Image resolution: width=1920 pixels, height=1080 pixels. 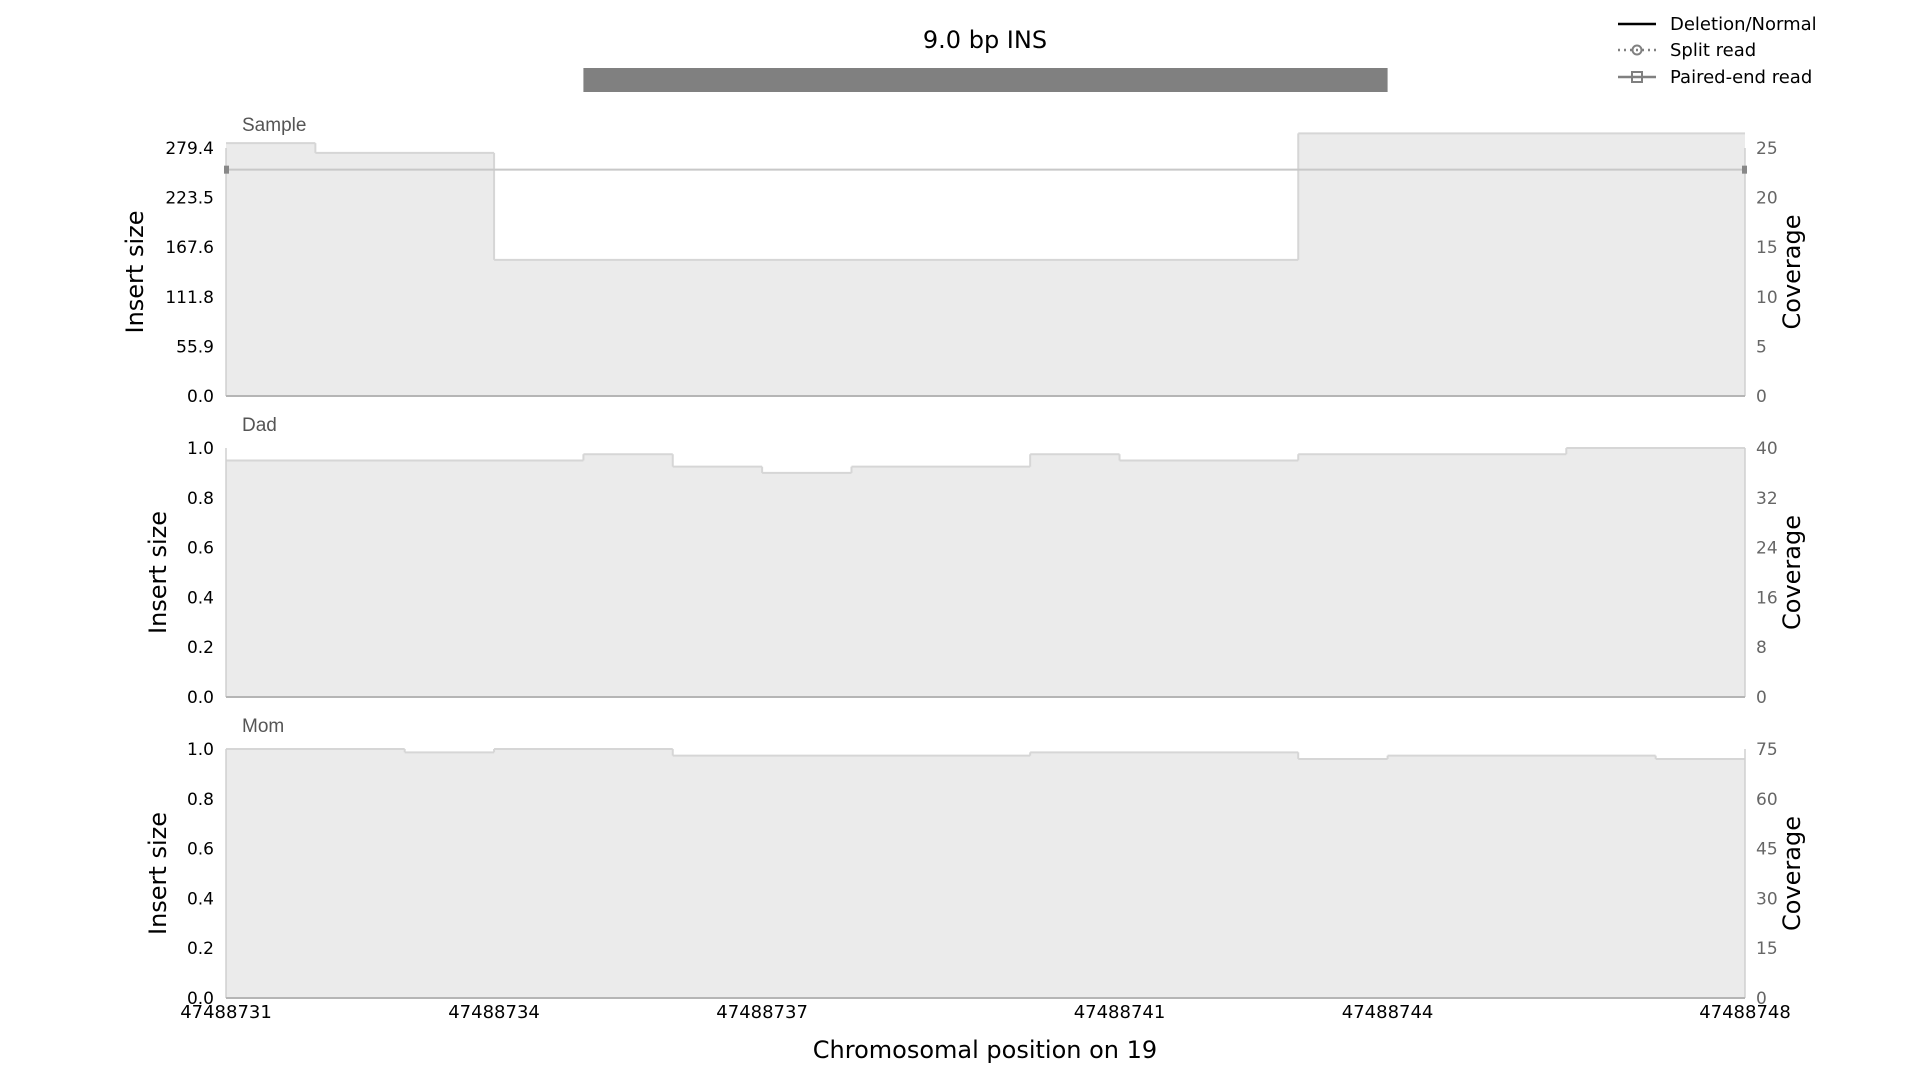 What do you see at coordinates (1767, 750) in the screenshot?
I see `y2-tick-label: 75` at bounding box center [1767, 750].